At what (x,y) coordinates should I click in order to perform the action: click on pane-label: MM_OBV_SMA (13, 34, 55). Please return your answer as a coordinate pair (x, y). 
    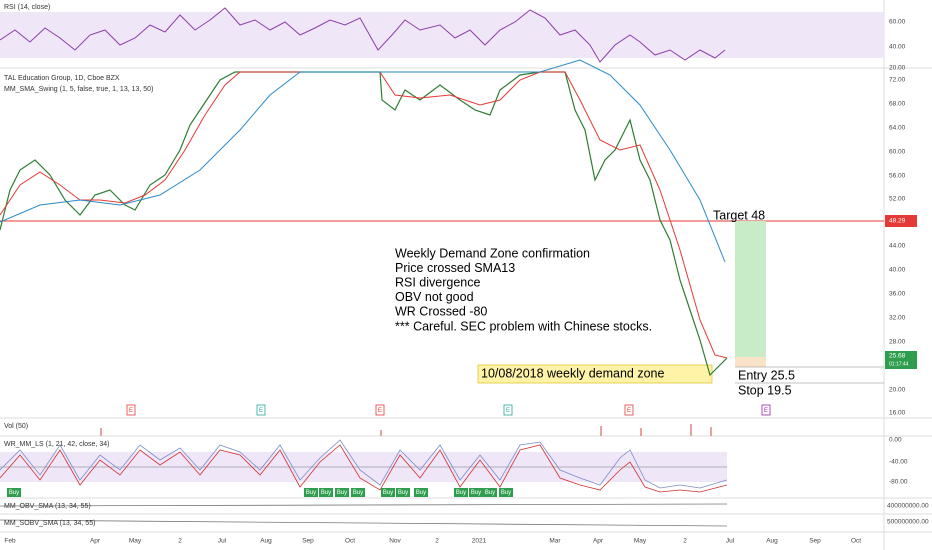
    Looking at the image, I should click on (47, 506).